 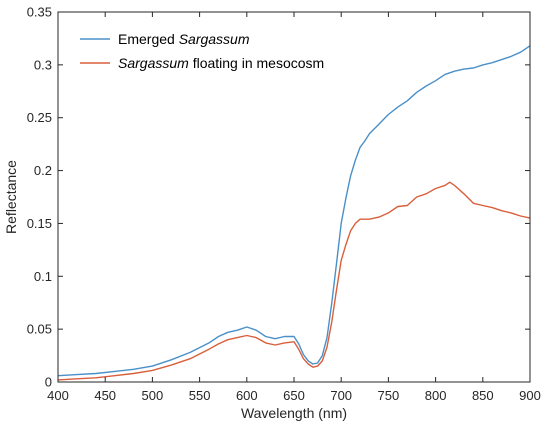 What do you see at coordinates (48, 382) in the screenshot?
I see `y-tick-label: 0` at bounding box center [48, 382].